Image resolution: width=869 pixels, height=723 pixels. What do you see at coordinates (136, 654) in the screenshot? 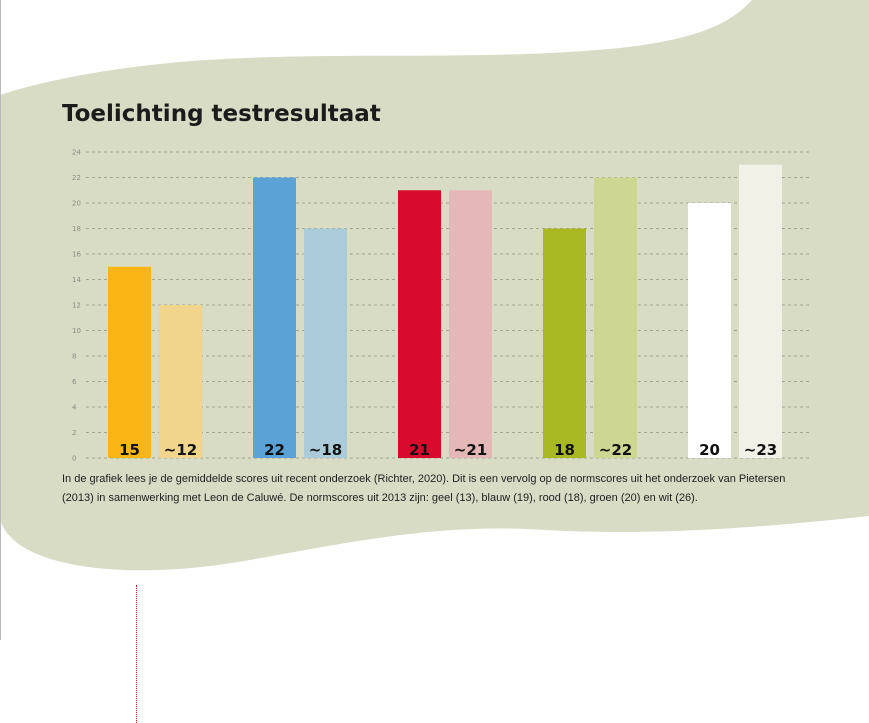
I see `dotted-guide-line` at bounding box center [136, 654].